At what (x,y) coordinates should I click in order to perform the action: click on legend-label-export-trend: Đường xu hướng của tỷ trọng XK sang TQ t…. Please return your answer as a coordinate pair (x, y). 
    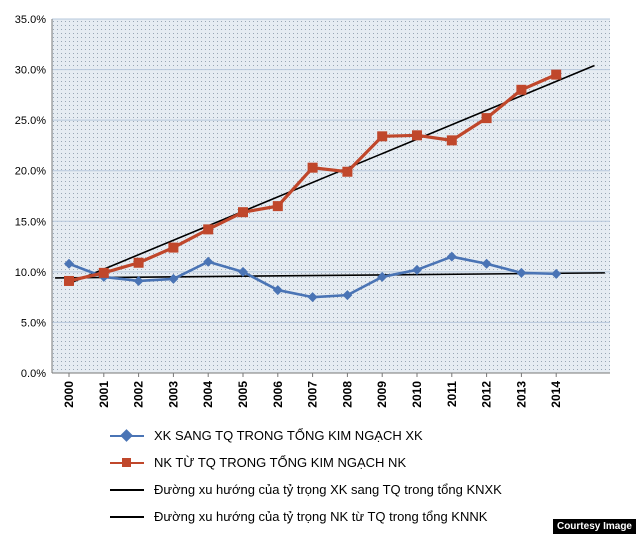
    Looking at the image, I should click on (328, 489).